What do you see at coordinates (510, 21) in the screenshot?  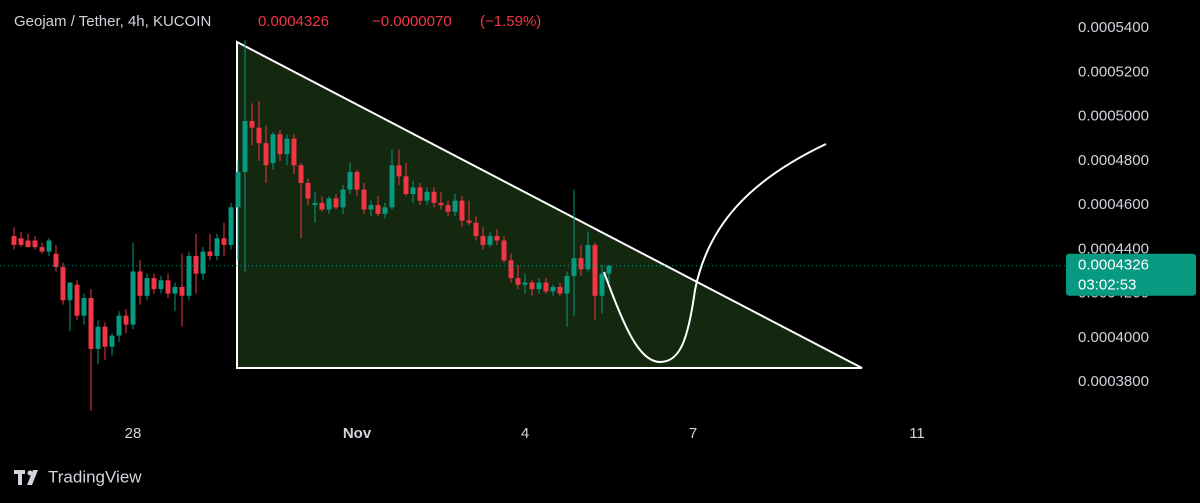 I see `header-change-pct: (−1.59%)` at bounding box center [510, 21].